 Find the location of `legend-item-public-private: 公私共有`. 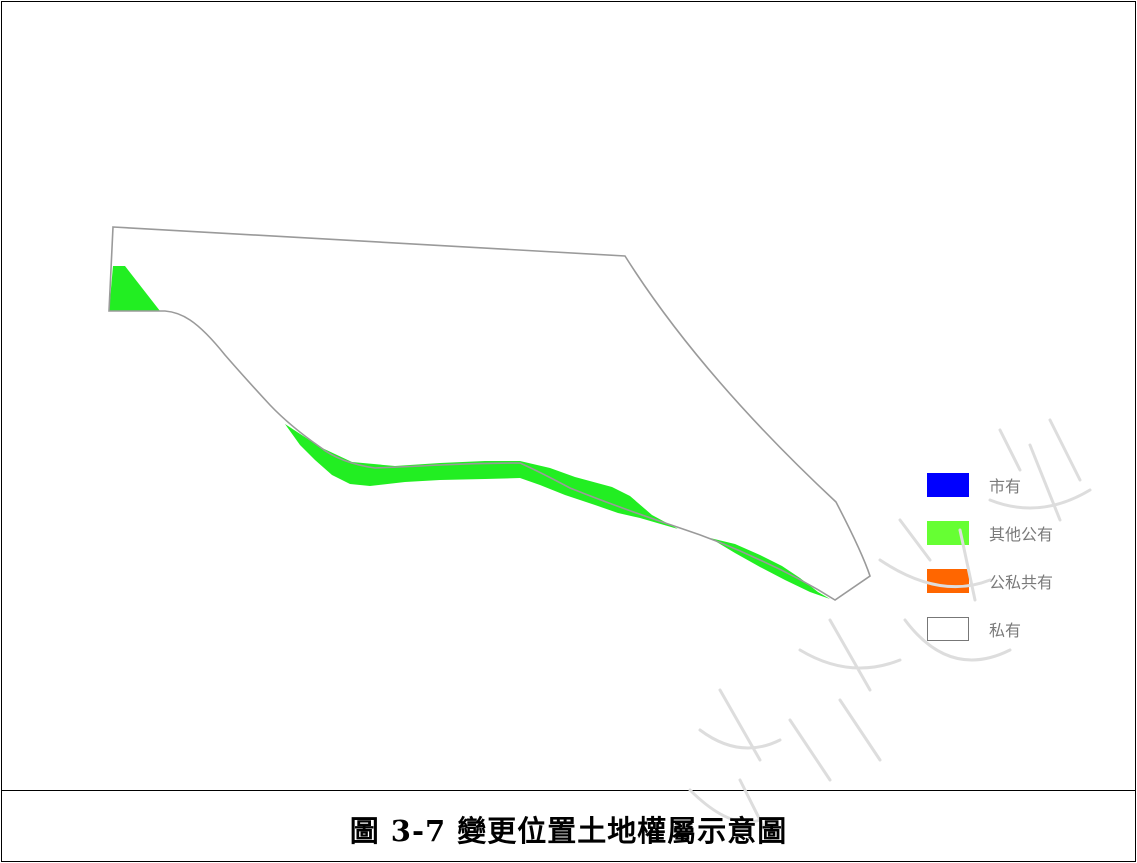

legend-item-public-private: 公私共有 is located at coordinates (990, 581).